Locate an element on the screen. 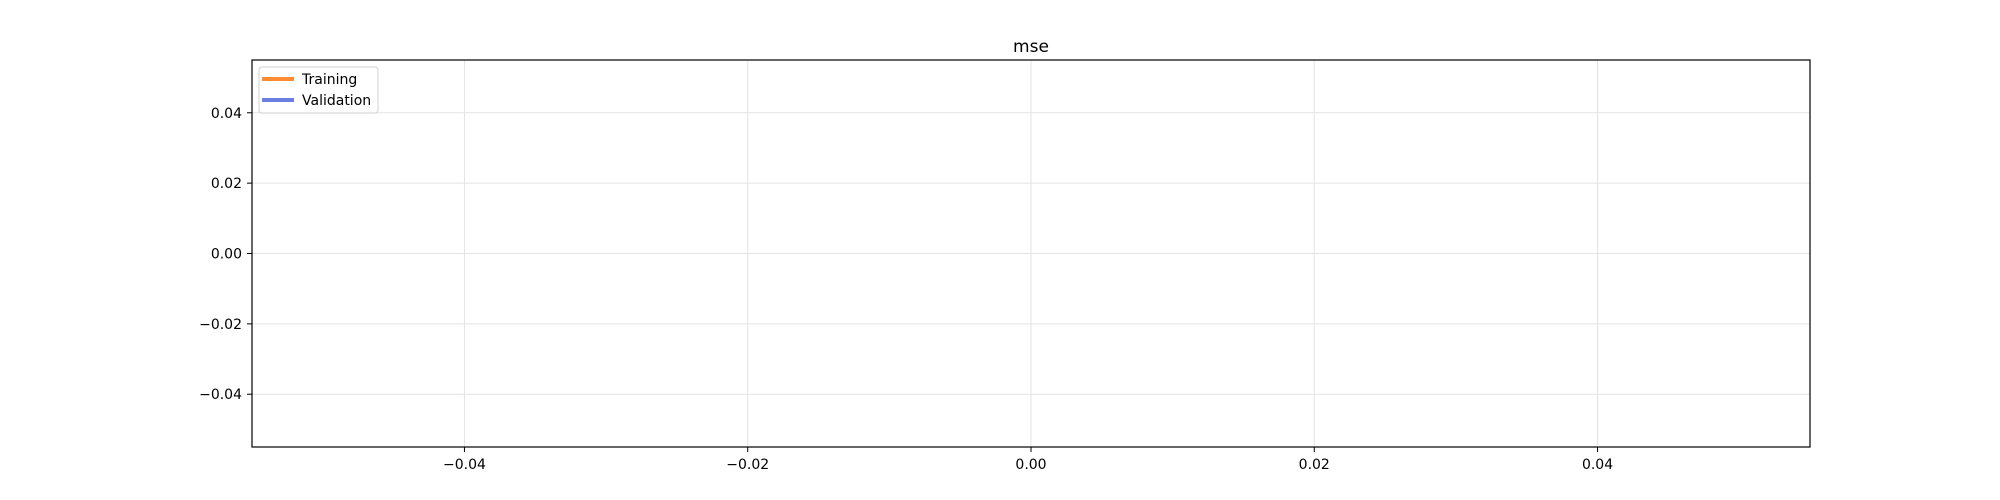 This screenshot has width=2000, height=500. x-axis: −0.04 −0.02 0.00 0.02 0.04 is located at coordinates (1028, 460).